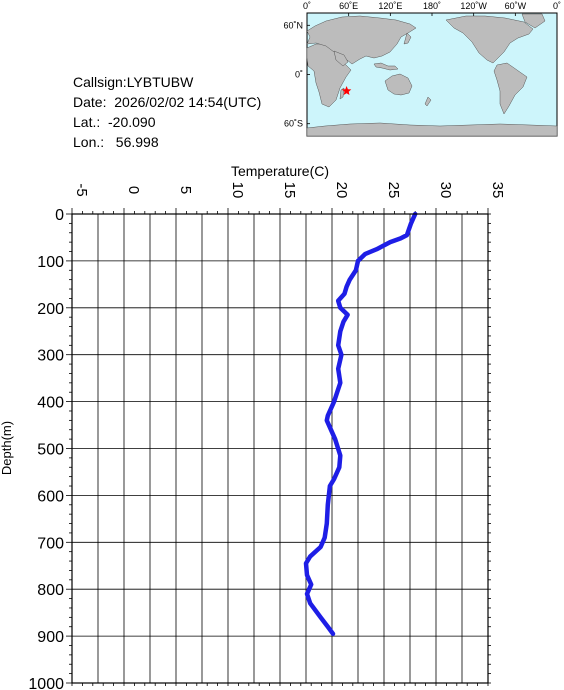 The height and width of the screenshot is (690, 564). Describe the element at coordinates (50, 543) in the screenshot. I see `y-tick-label: 700` at that location.